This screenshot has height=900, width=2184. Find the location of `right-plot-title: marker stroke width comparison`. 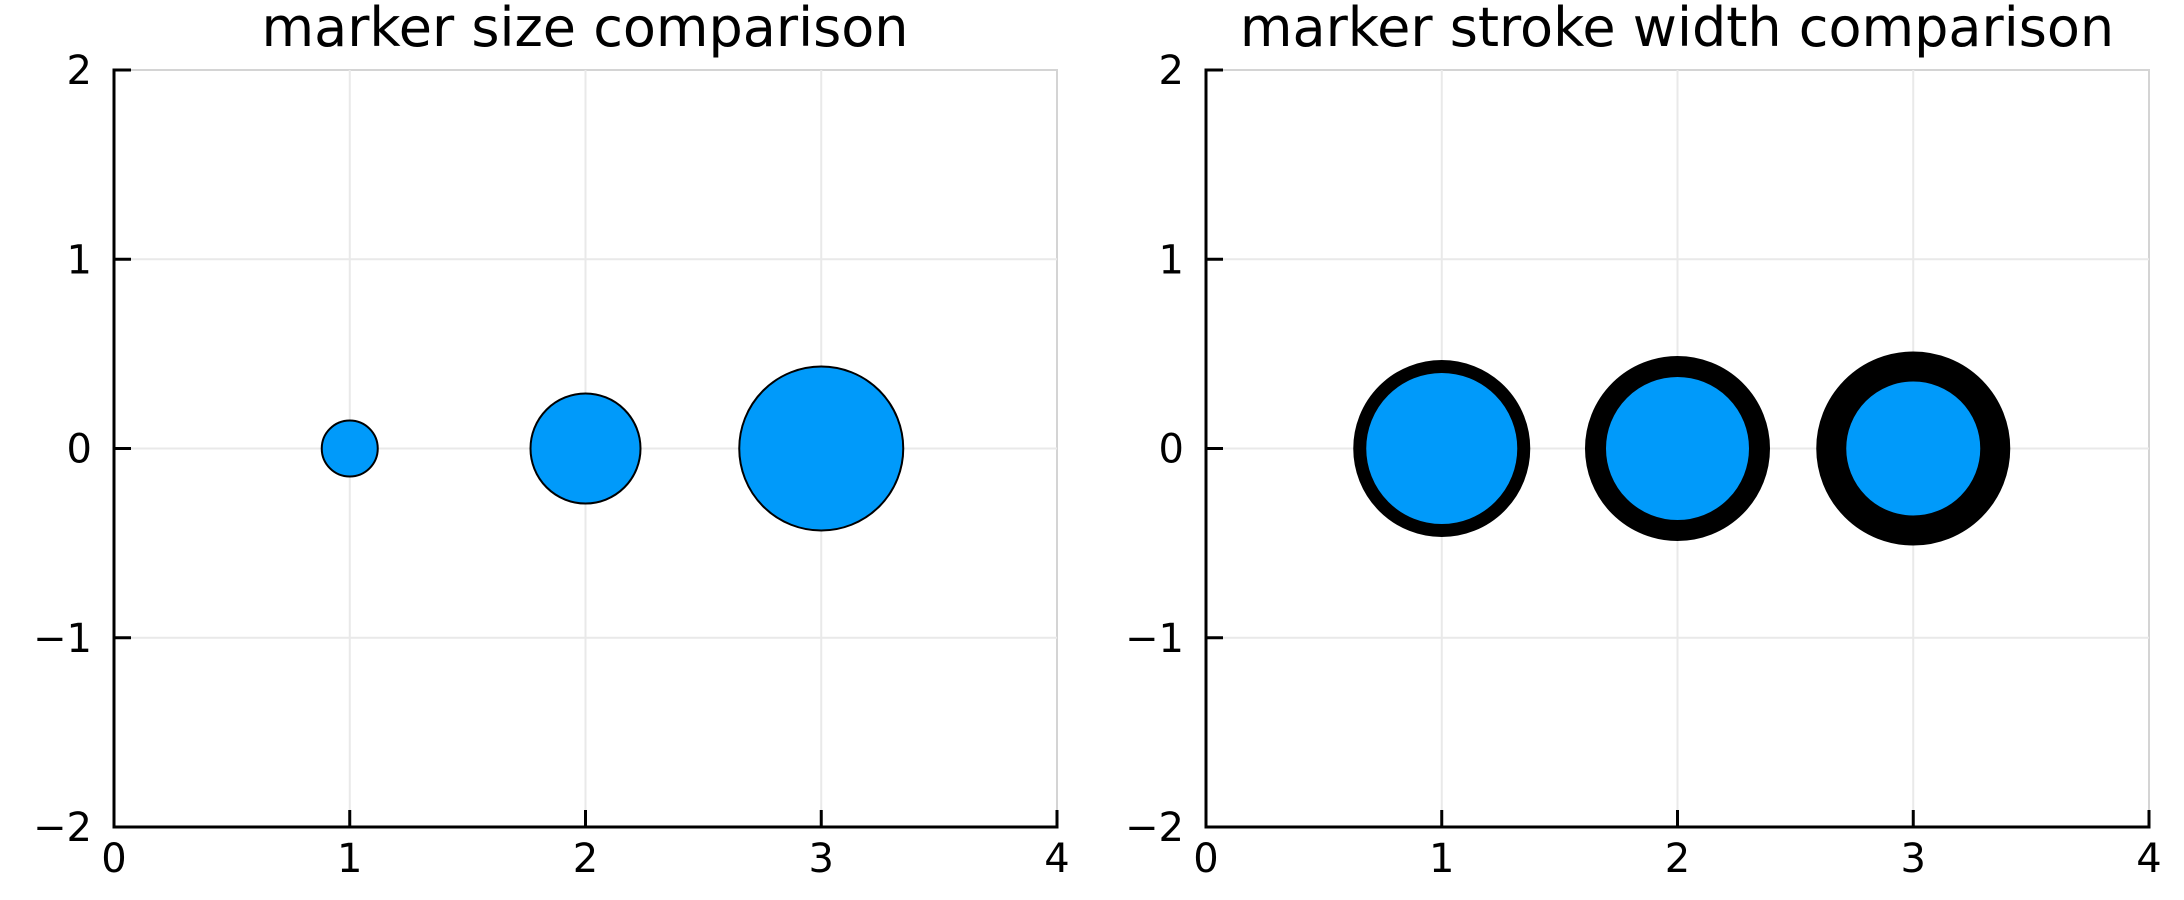

right-plot-title: marker stroke width comparison is located at coordinates (1677, 29).